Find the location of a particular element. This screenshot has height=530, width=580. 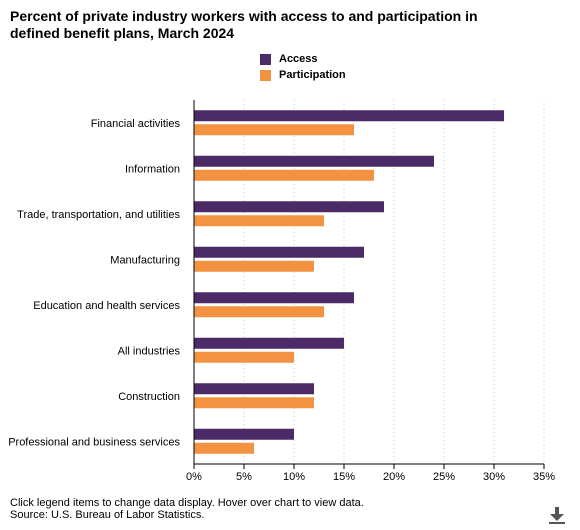

x-tick-label: 10% is located at coordinates (294, 477).